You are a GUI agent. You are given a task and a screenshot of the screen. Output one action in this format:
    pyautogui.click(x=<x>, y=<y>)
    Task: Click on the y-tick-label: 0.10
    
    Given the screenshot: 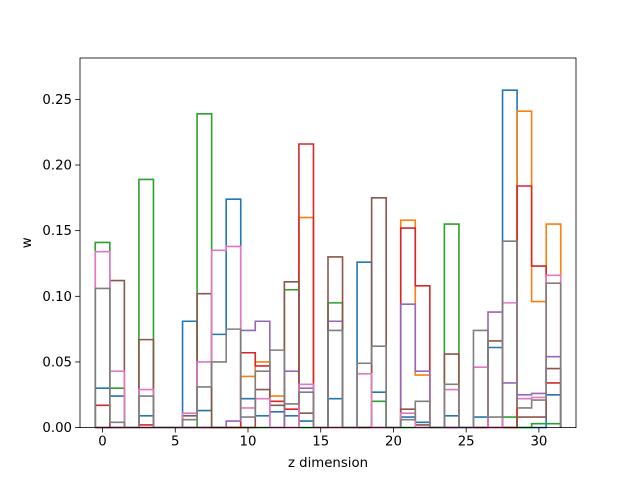 What is the action you would take?
    pyautogui.click(x=57, y=297)
    